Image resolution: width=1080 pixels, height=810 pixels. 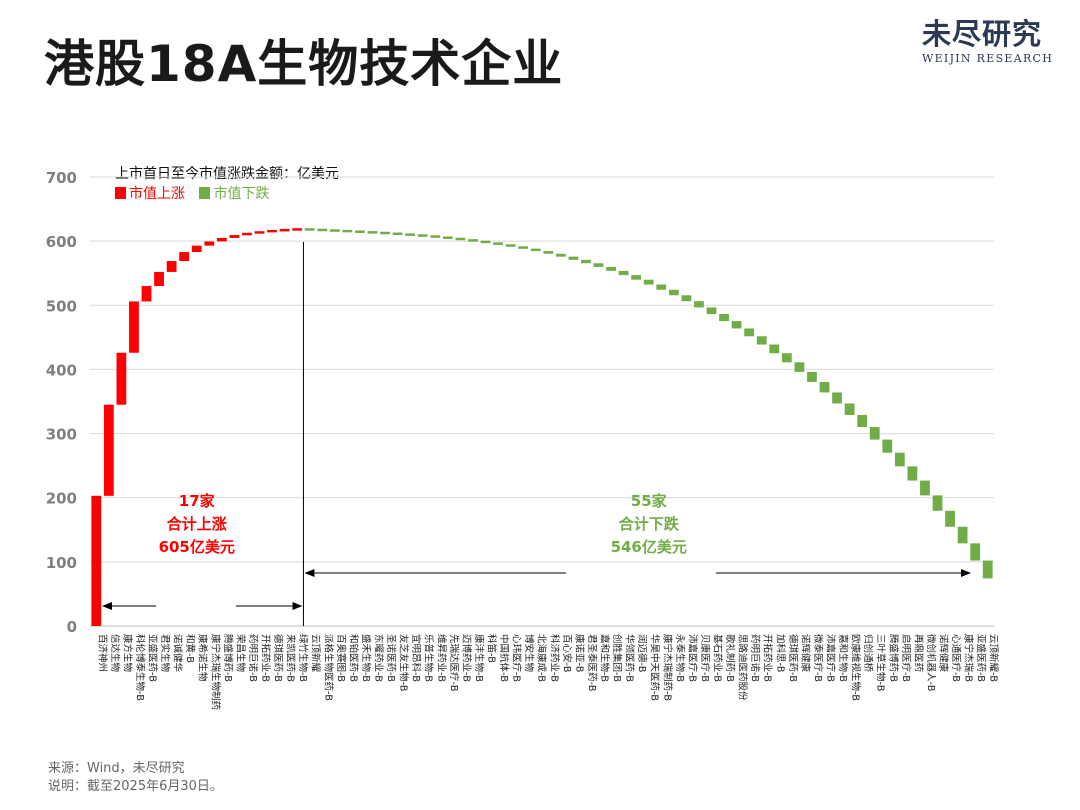 I want to click on x-tick-label: 润迈德-B, so click(x=642, y=653).